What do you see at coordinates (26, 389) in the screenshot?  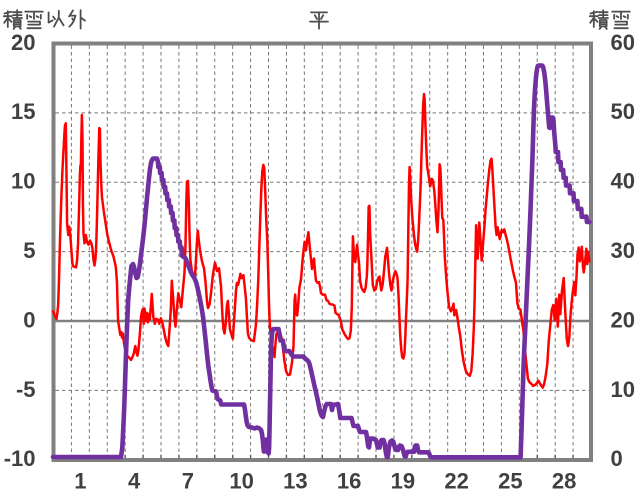 I see `svg-text: -5` at bounding box center [26, 389].